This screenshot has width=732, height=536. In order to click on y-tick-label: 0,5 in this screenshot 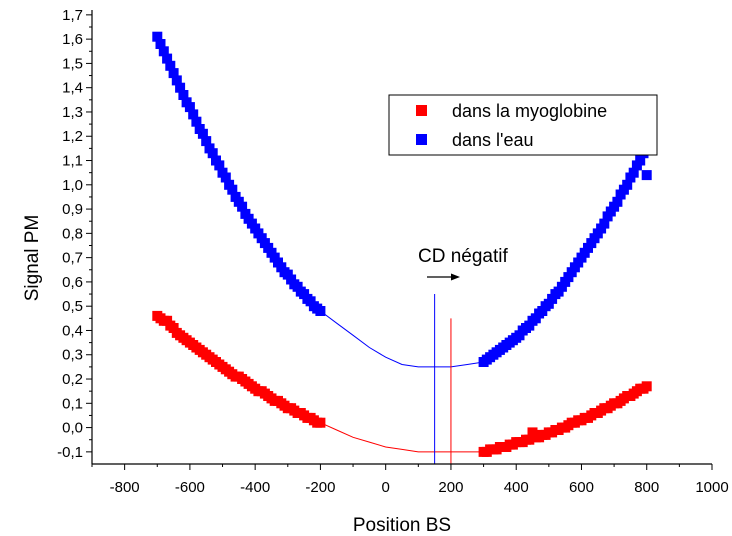, I will do `click(72, 306)`.